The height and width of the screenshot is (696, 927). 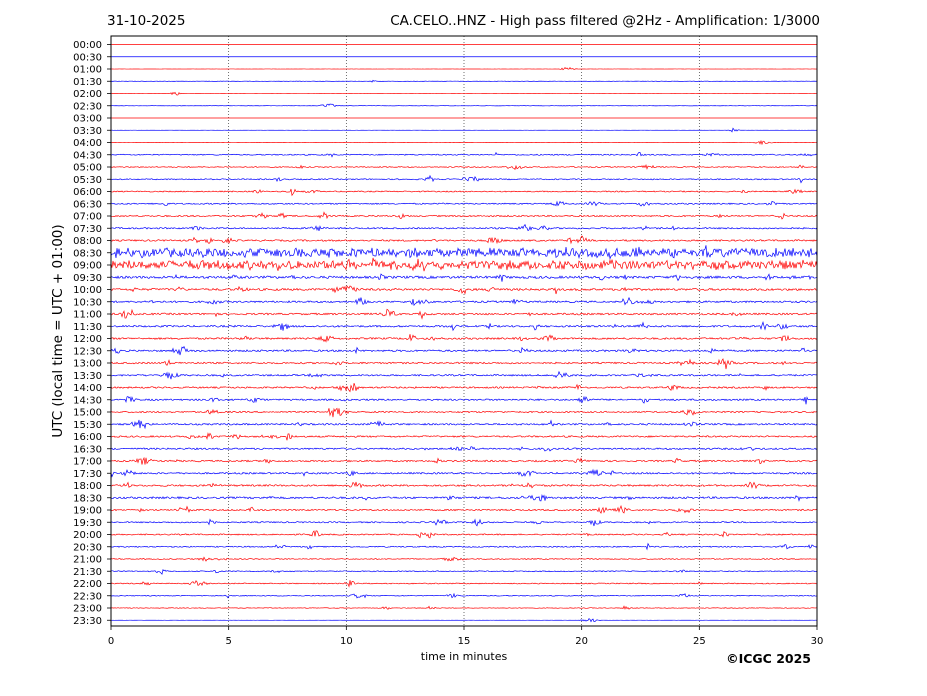 I want to click on trace-1930, so click(x=464, y=522).